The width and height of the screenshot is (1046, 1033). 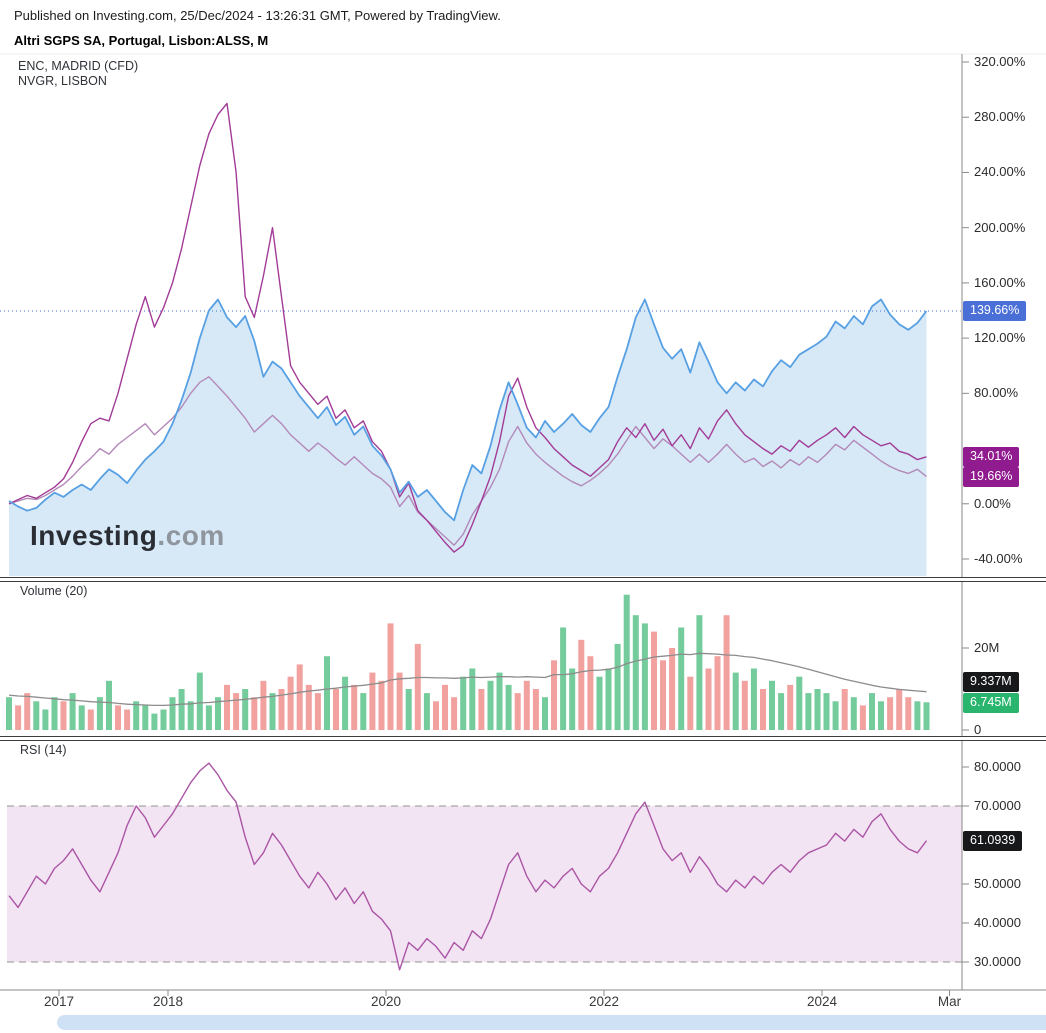 What do you see at coordinates (523, 579) in the screenshot?
I see `pane-separator-price-volume` at bounding box center [523, 579].